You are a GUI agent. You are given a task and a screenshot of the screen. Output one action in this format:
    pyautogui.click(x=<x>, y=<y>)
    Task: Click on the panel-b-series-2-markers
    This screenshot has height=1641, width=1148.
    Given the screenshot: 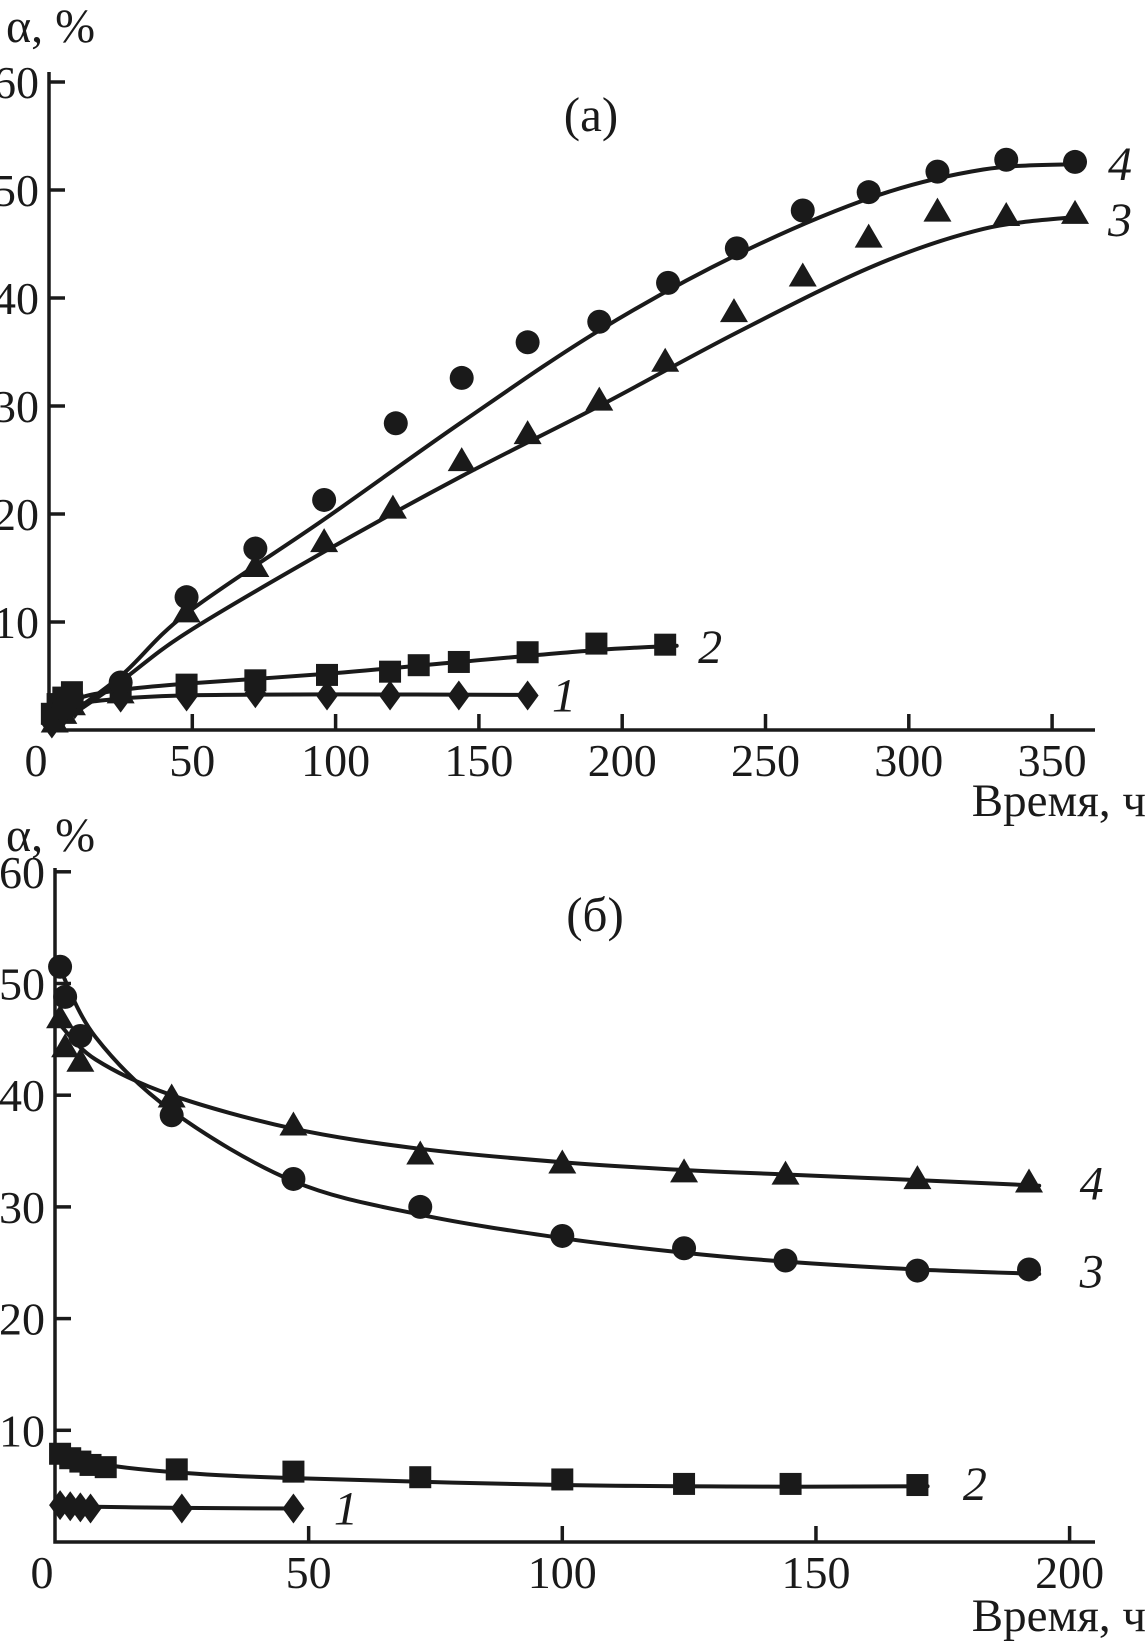 What is the action you would take?
    pyautogui.click(x=489, y=1469)
    